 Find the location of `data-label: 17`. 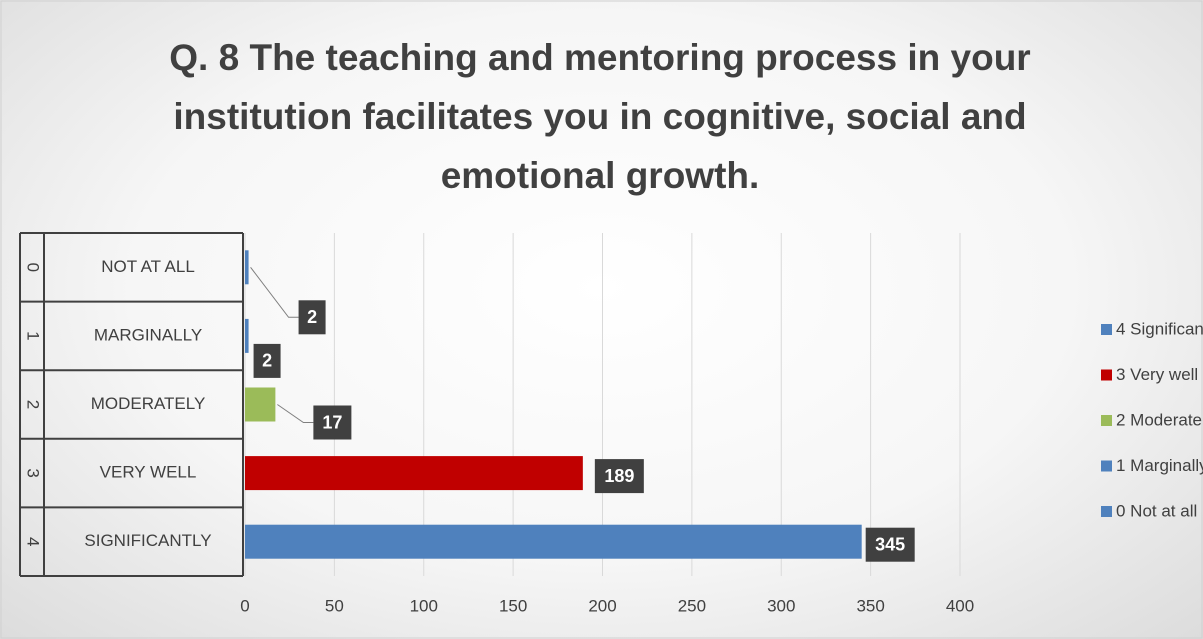

data-label: 17 is located at coordinates (332, 422).